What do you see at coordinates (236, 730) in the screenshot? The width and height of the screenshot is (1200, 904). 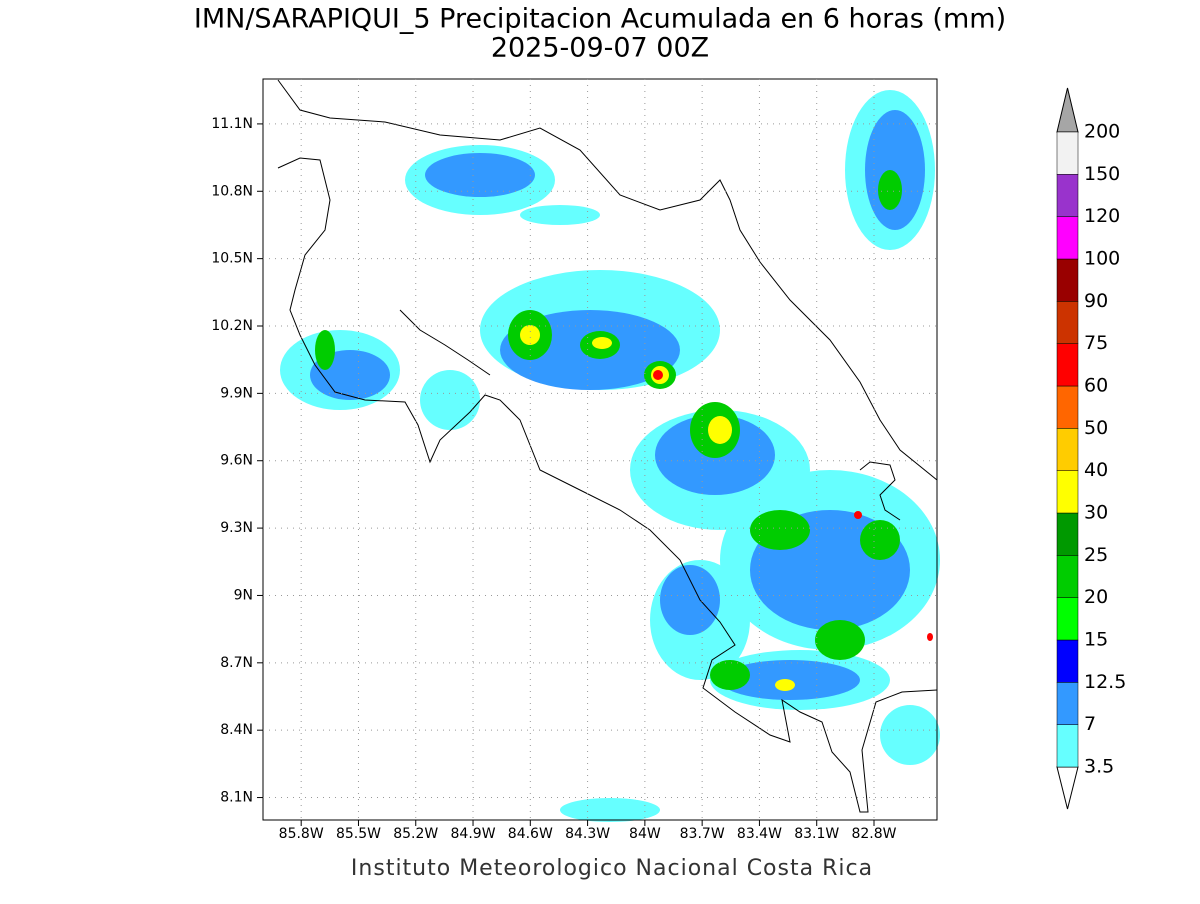 I see `y-tick-label: 8.4N` at bounding box center [236, 730].